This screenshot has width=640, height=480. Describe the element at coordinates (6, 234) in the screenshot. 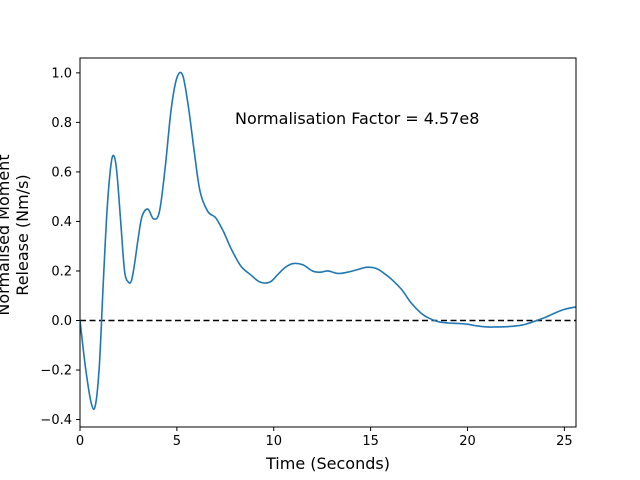

I see `y-axis-label-line1: Normalised Moment` at that location.